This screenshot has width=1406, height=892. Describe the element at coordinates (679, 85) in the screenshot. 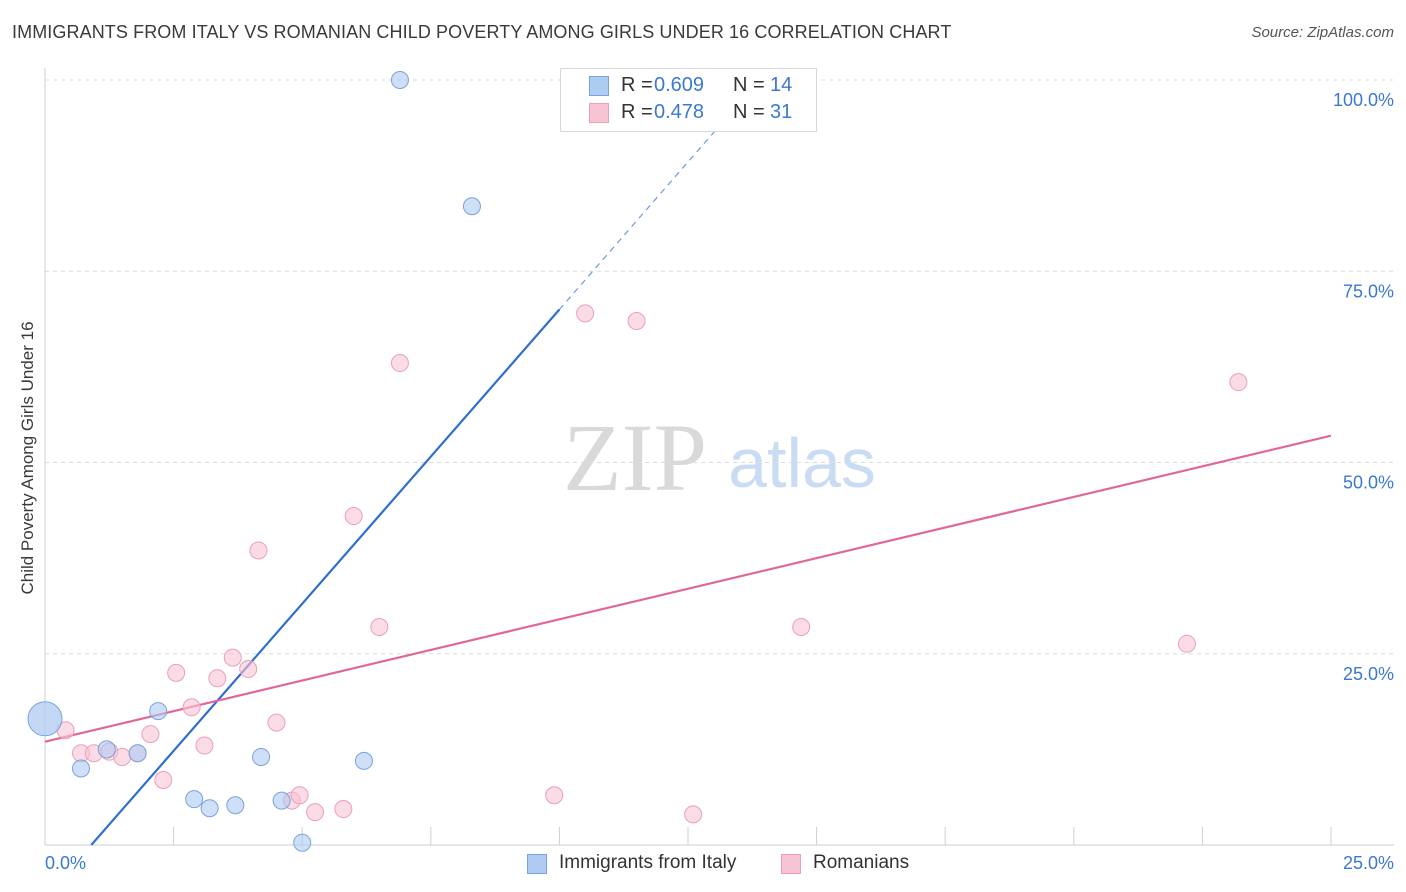

I see `r-value: 0.609` at that location.